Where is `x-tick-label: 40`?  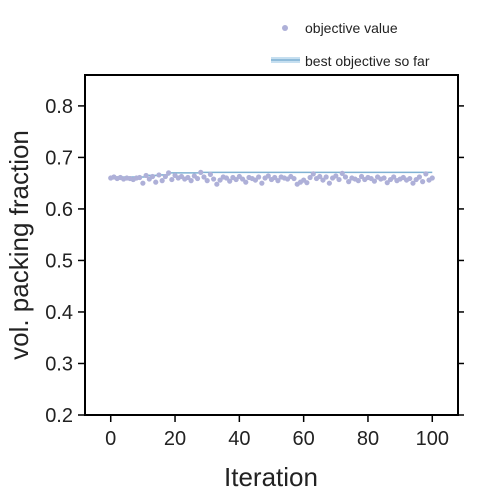 x-tick-label: 40 is located at coordinates (239, 439).